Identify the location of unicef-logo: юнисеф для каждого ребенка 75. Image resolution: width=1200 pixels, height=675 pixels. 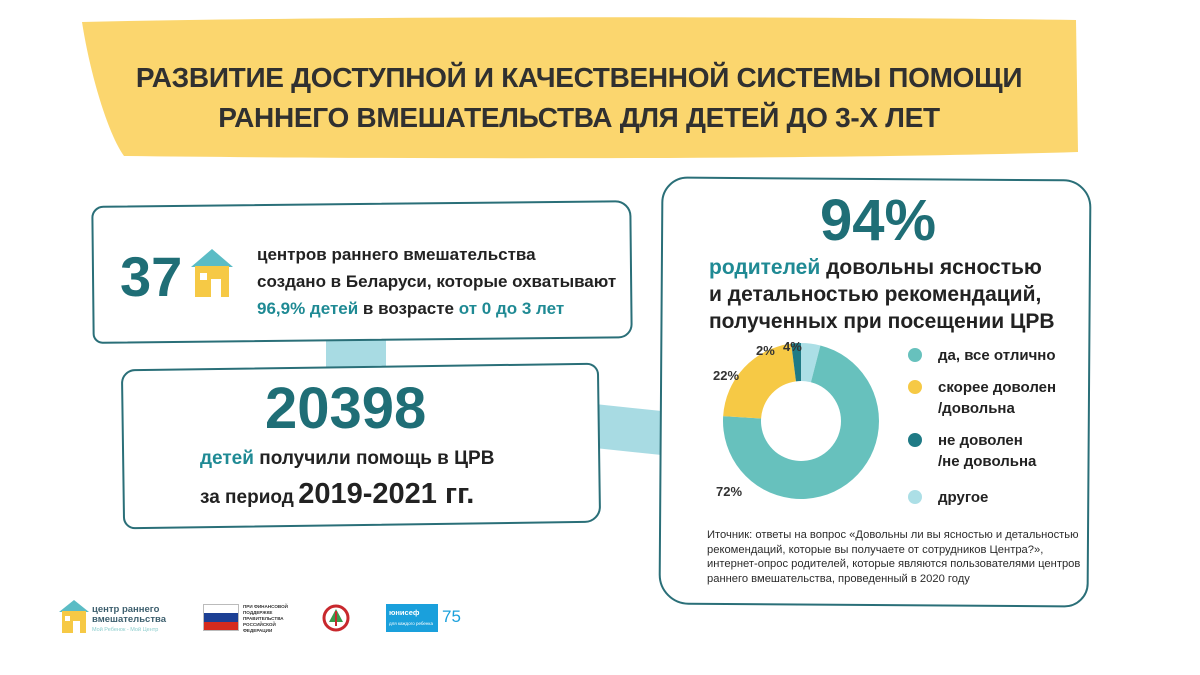
(424, 618).